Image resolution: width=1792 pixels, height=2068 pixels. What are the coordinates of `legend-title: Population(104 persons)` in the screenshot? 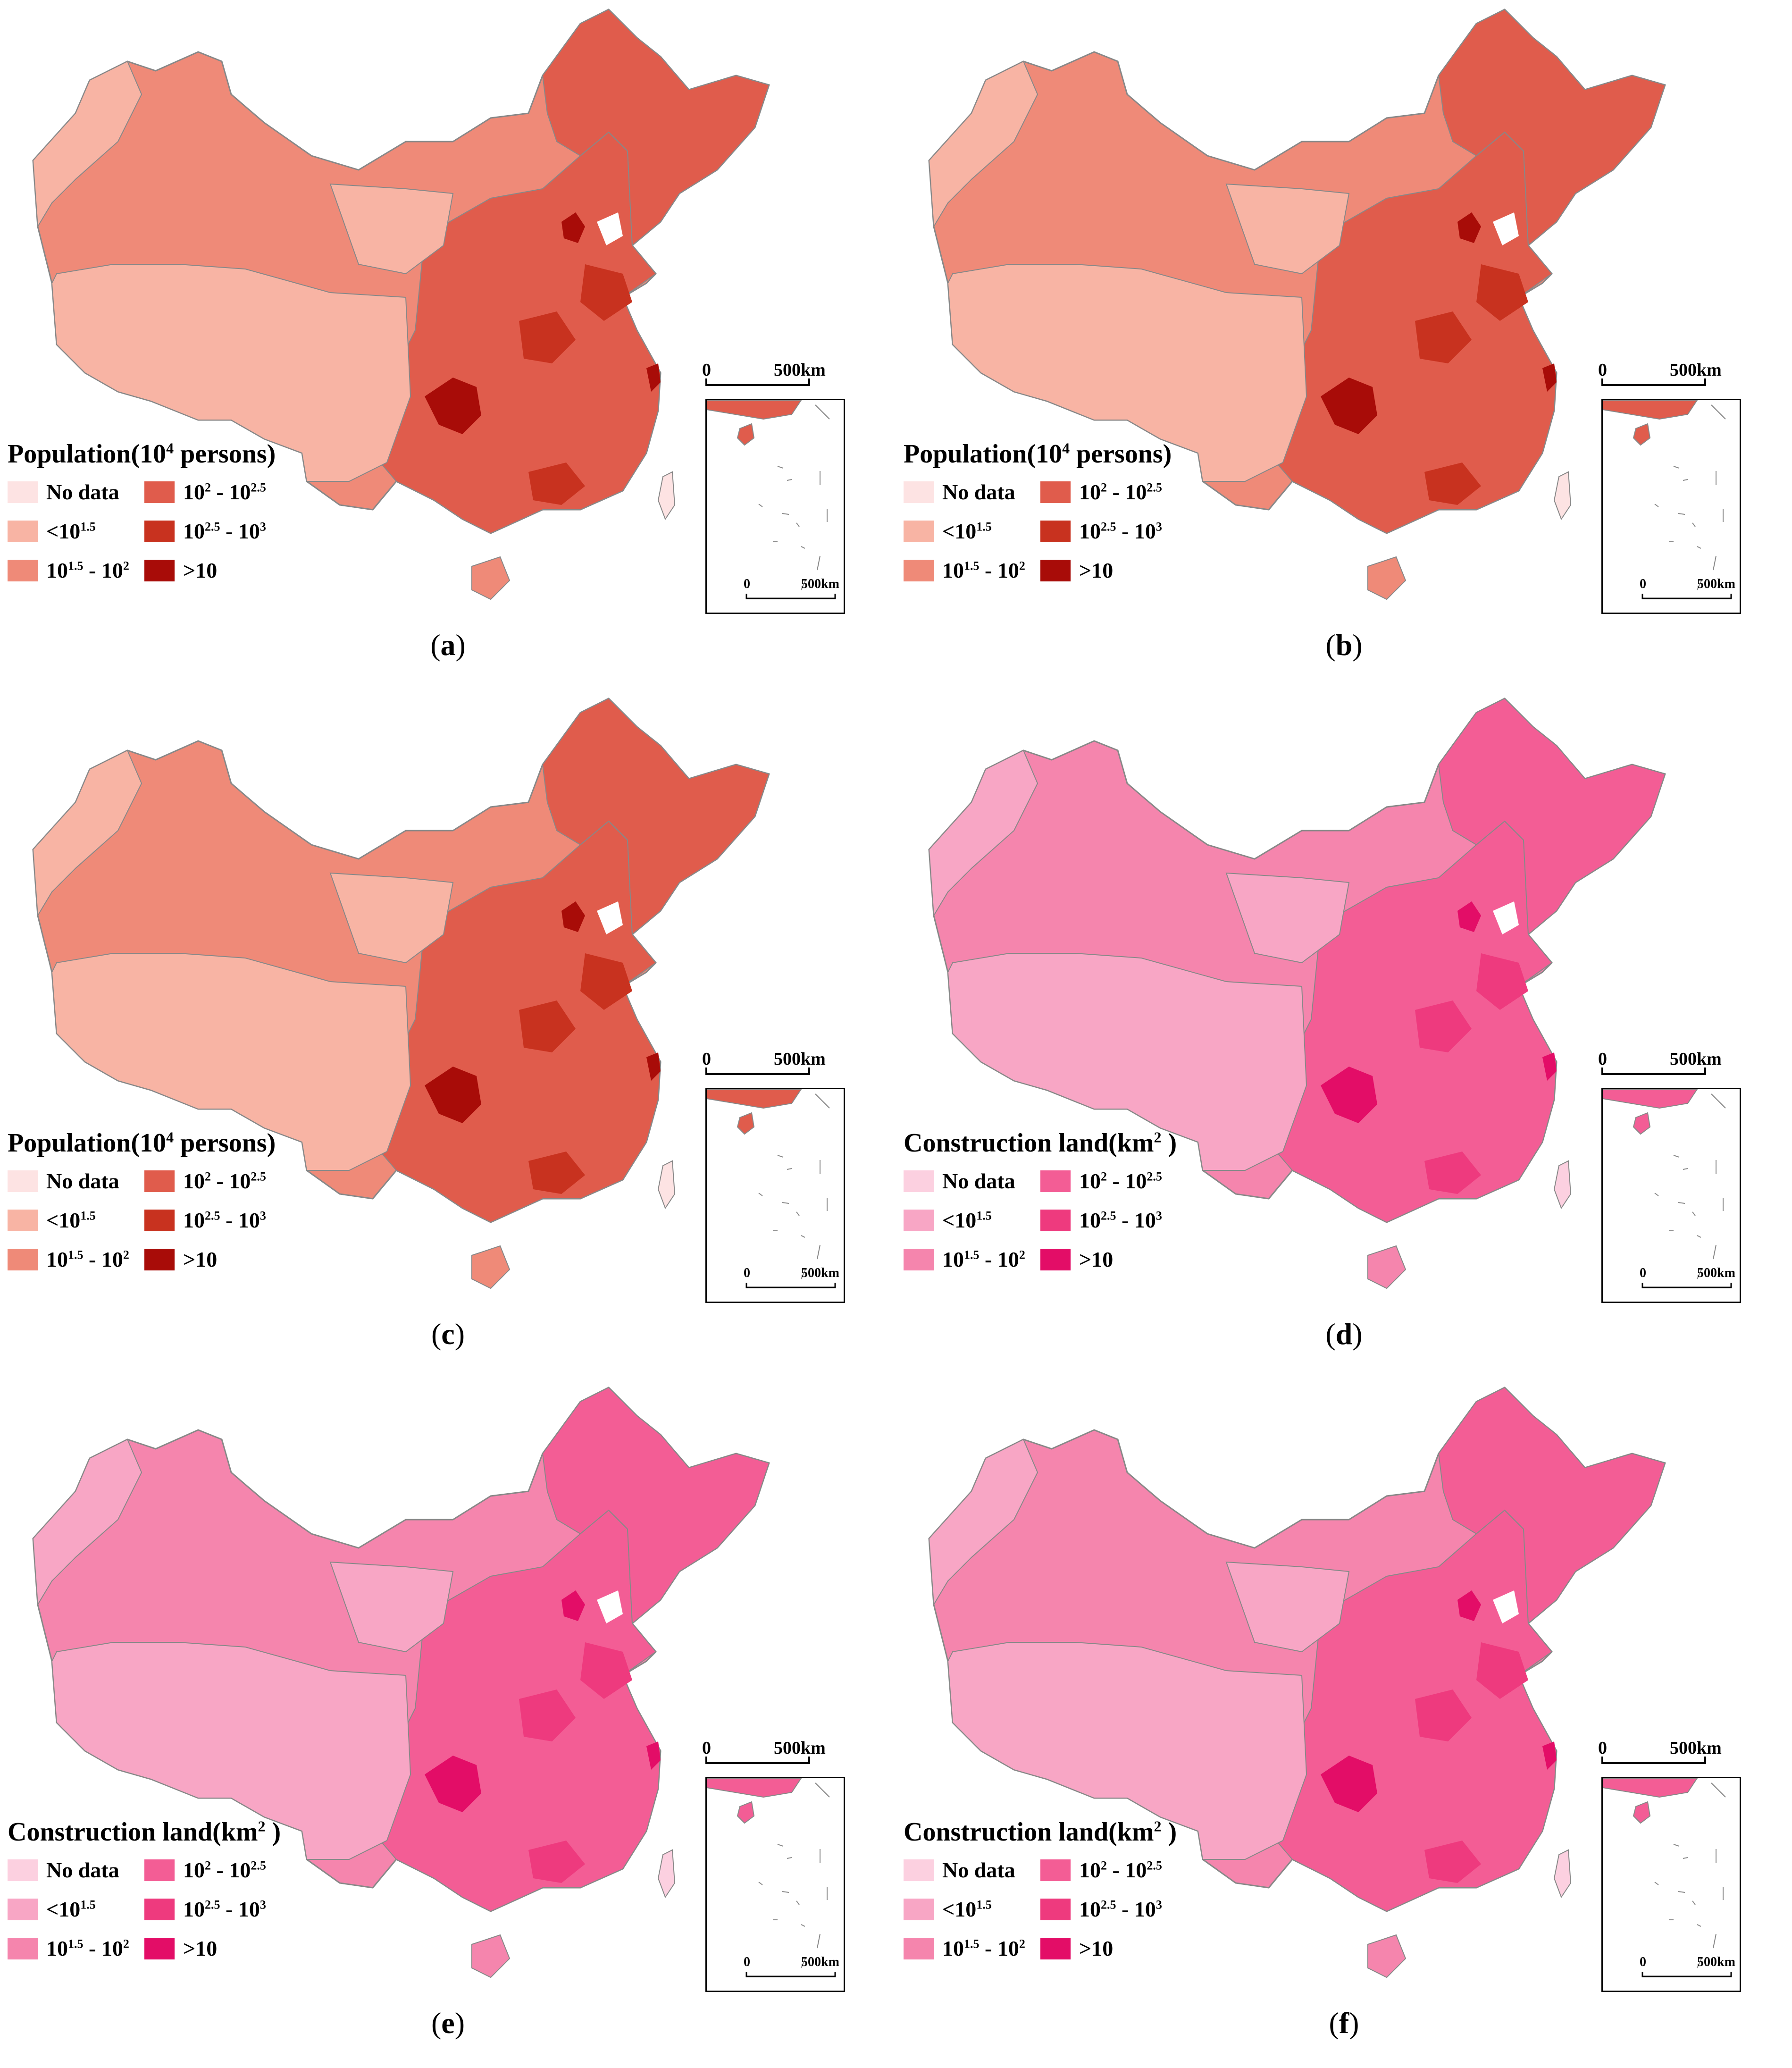 It's located at (142, 1143).